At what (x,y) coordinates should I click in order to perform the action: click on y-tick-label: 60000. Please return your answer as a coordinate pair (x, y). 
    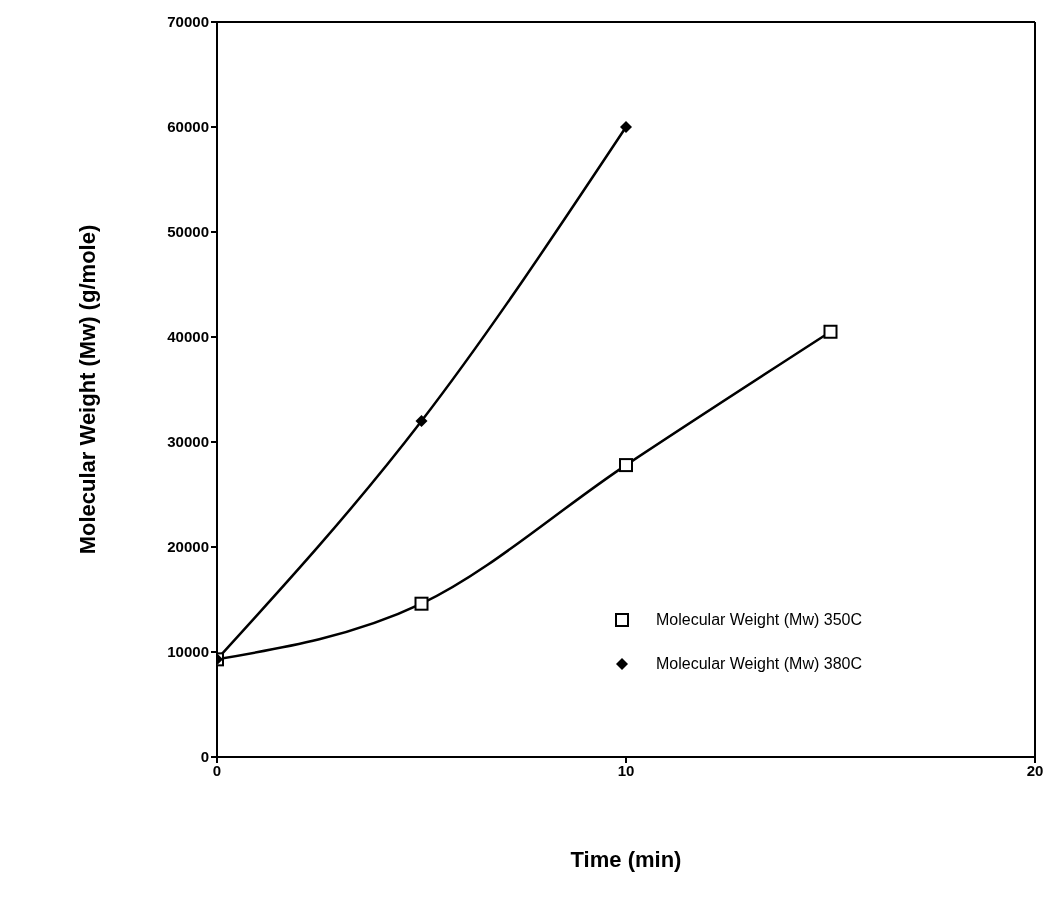
    Looking at the image, I should click on (188, 127).